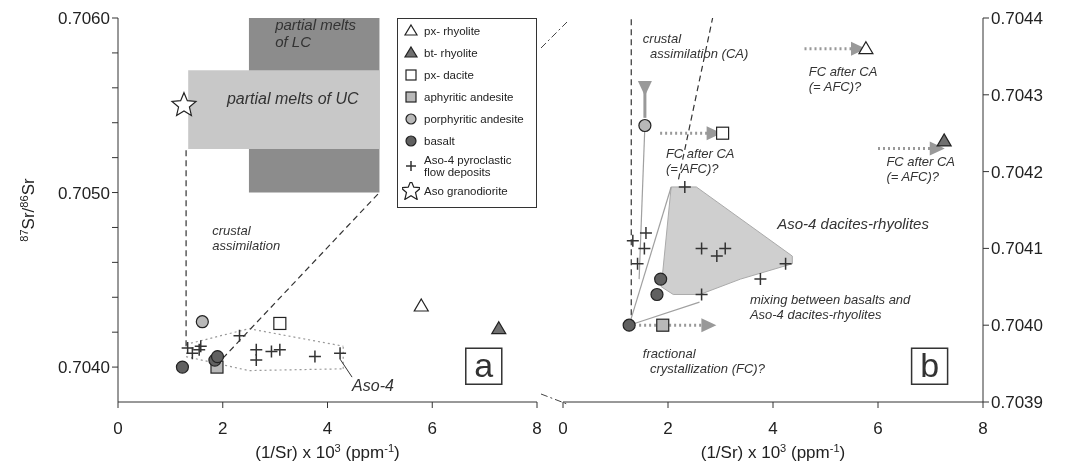  Describe the element at coordinates (484, 365) in the screenshot. I see `annotation: a` at that location.